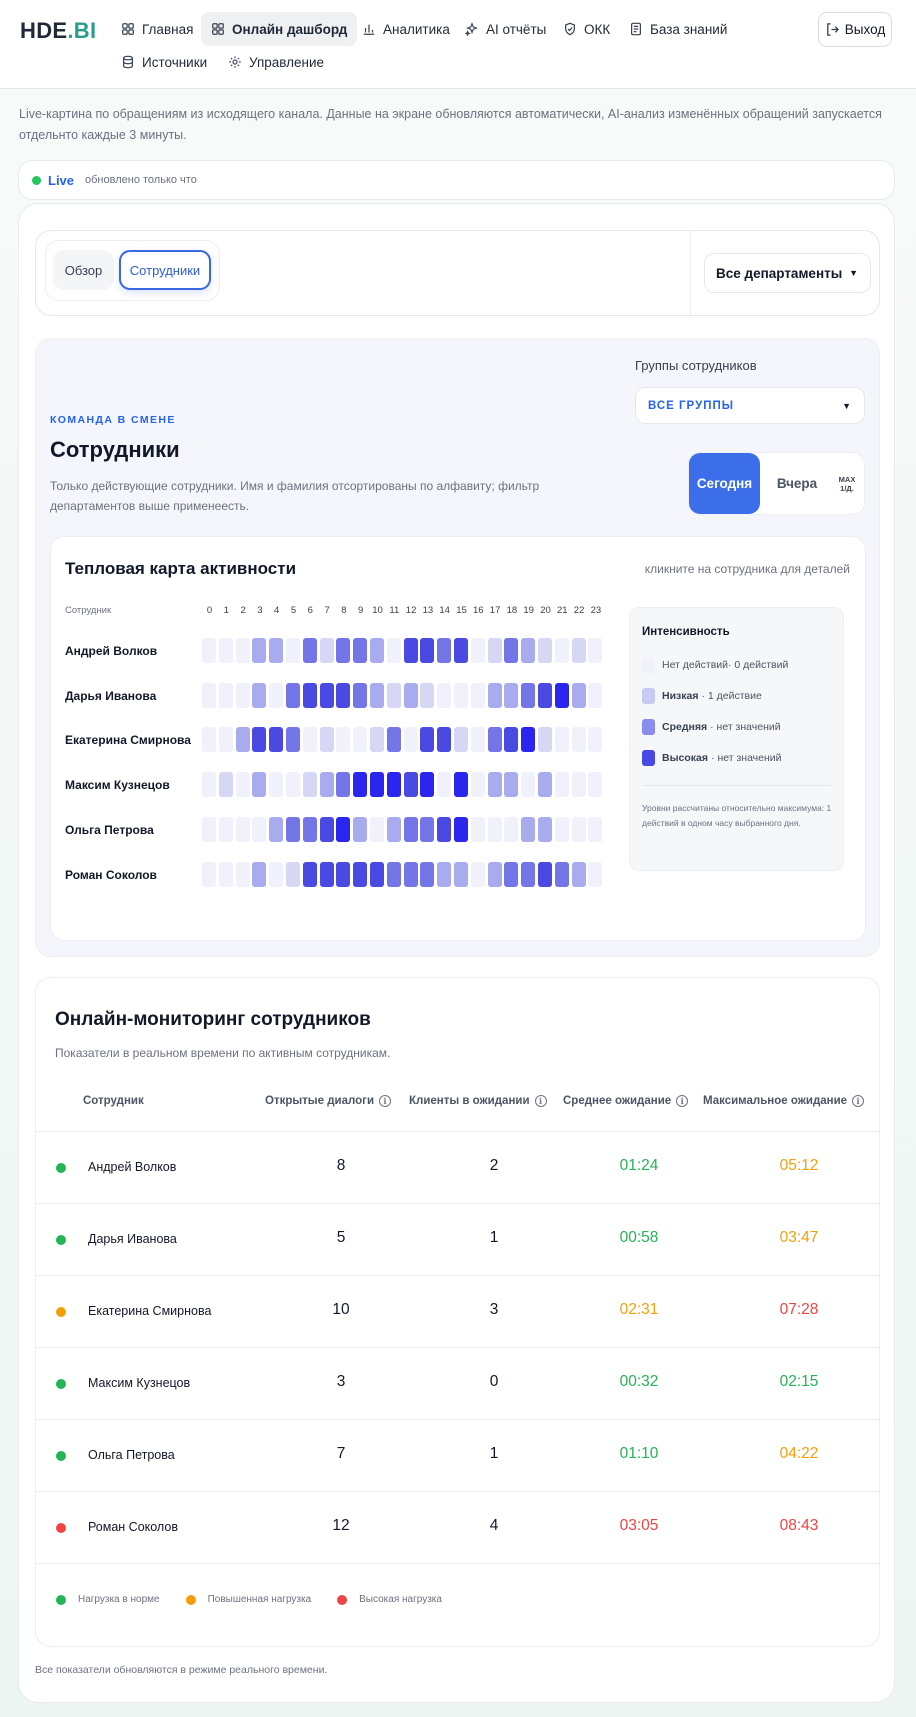 The width and height of the screenshot is (916, 1717). What do you see at coordinates (505, 29) in the screenshot?
I see `nav-item-ai-reports: AI отчёты` at bounding box center [505, 29].